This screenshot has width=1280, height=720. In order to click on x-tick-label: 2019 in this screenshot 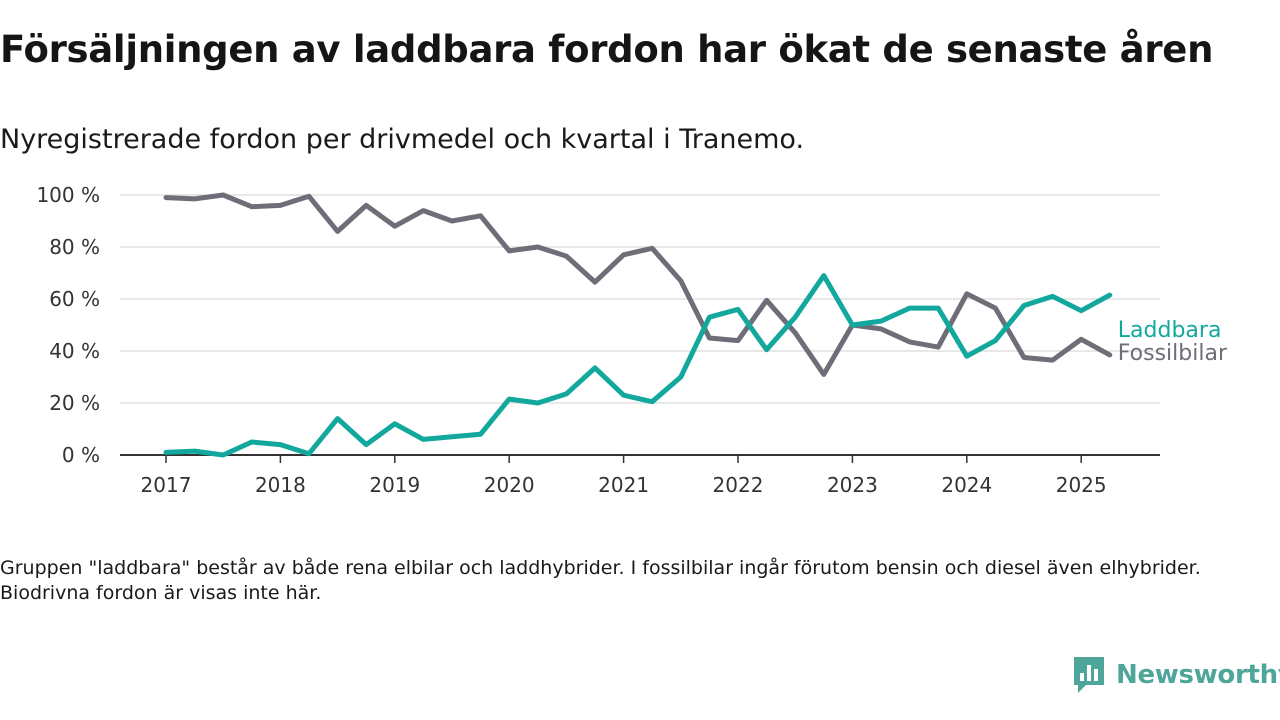, I will do `click(394, 485)`.